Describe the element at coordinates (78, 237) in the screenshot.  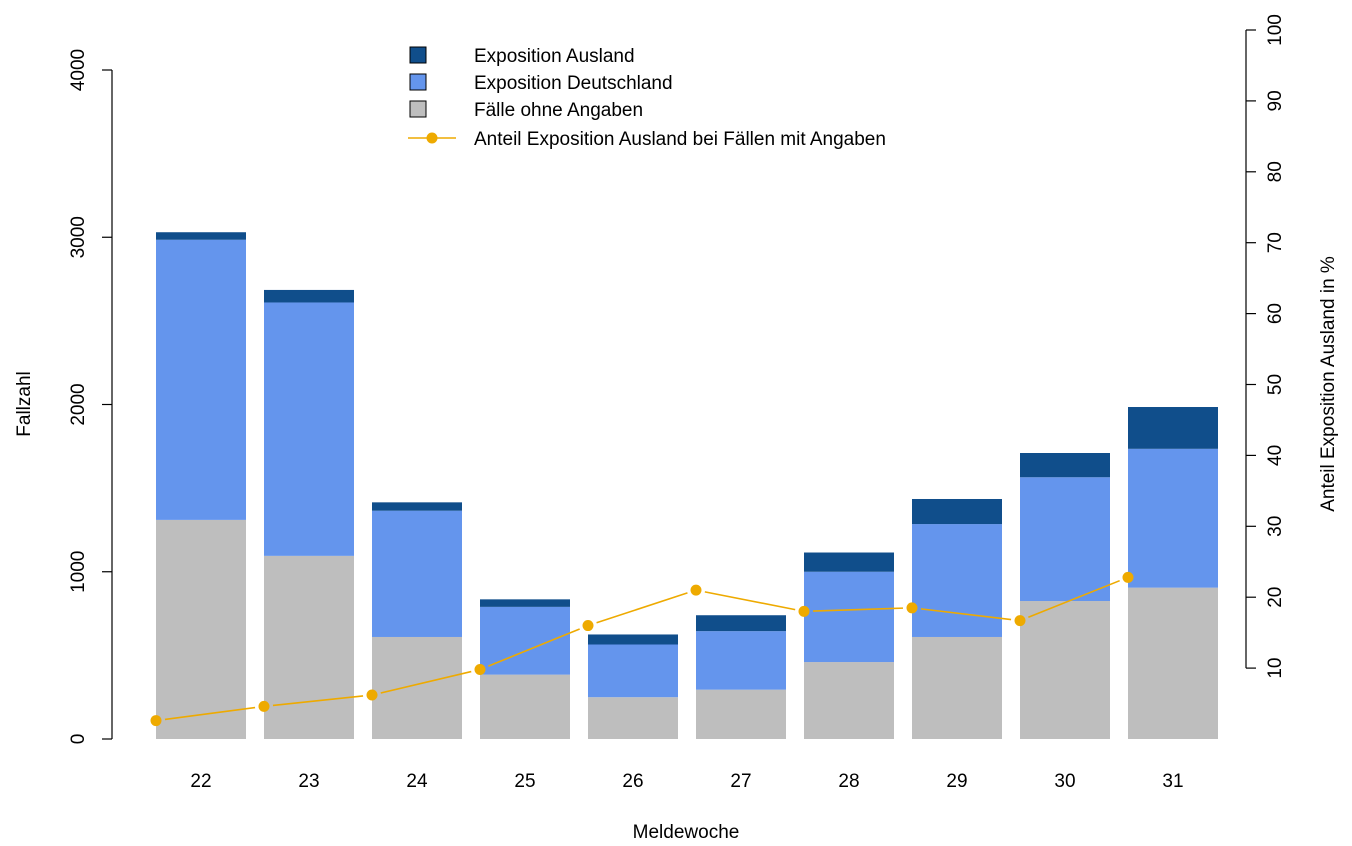
I see `left-tick-label-3000: 3000` at that location.